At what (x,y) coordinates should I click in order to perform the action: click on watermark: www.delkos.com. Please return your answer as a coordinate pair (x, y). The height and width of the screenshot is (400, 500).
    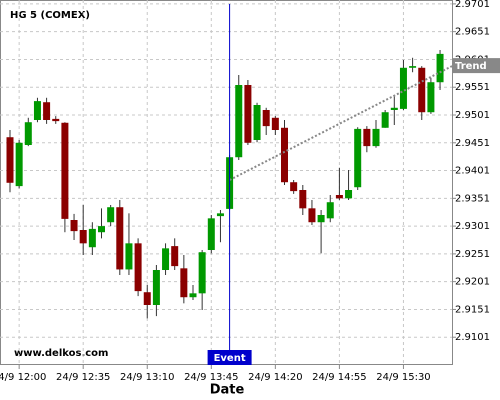
    Looking at the image, I should click on (61, 353).